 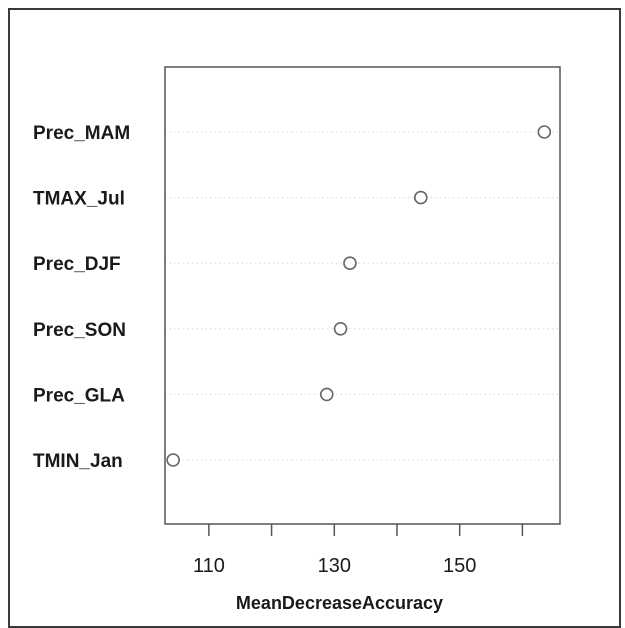 I want to click on x-tick-label: 110, so click(x=209, y=566).